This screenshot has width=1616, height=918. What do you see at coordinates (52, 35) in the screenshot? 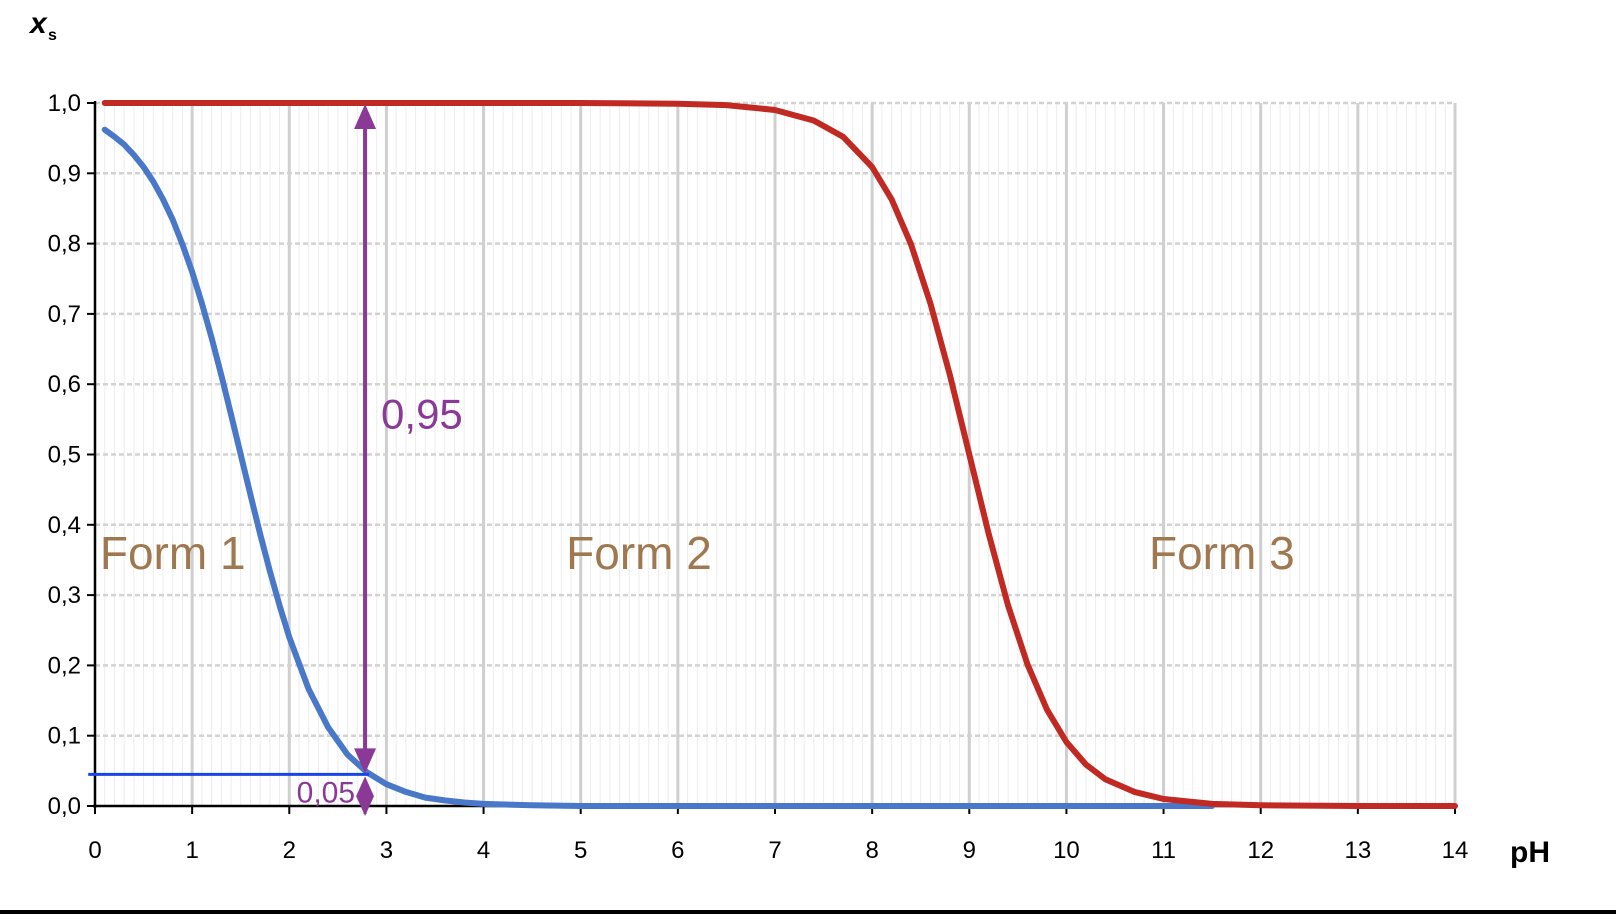
I see `y-axis-subscript: s` at bounding box center [52, 35].